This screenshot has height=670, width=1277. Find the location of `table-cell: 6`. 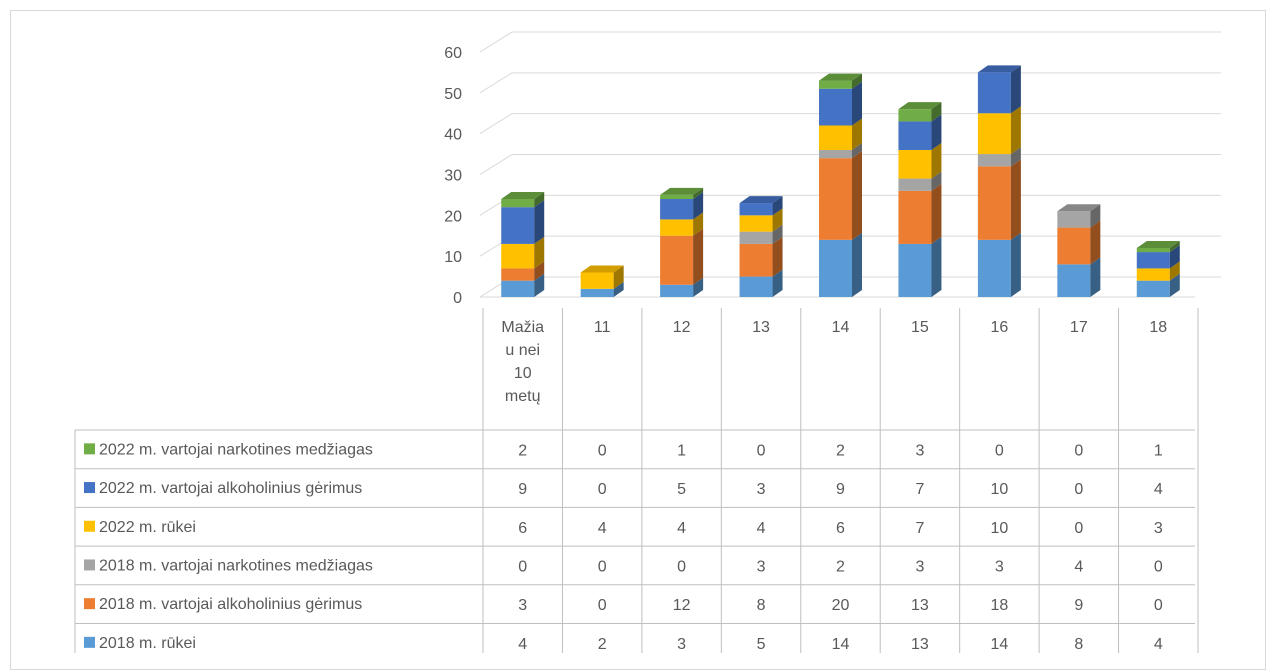

table-cell: 6 is located at coordinates (522, 528).